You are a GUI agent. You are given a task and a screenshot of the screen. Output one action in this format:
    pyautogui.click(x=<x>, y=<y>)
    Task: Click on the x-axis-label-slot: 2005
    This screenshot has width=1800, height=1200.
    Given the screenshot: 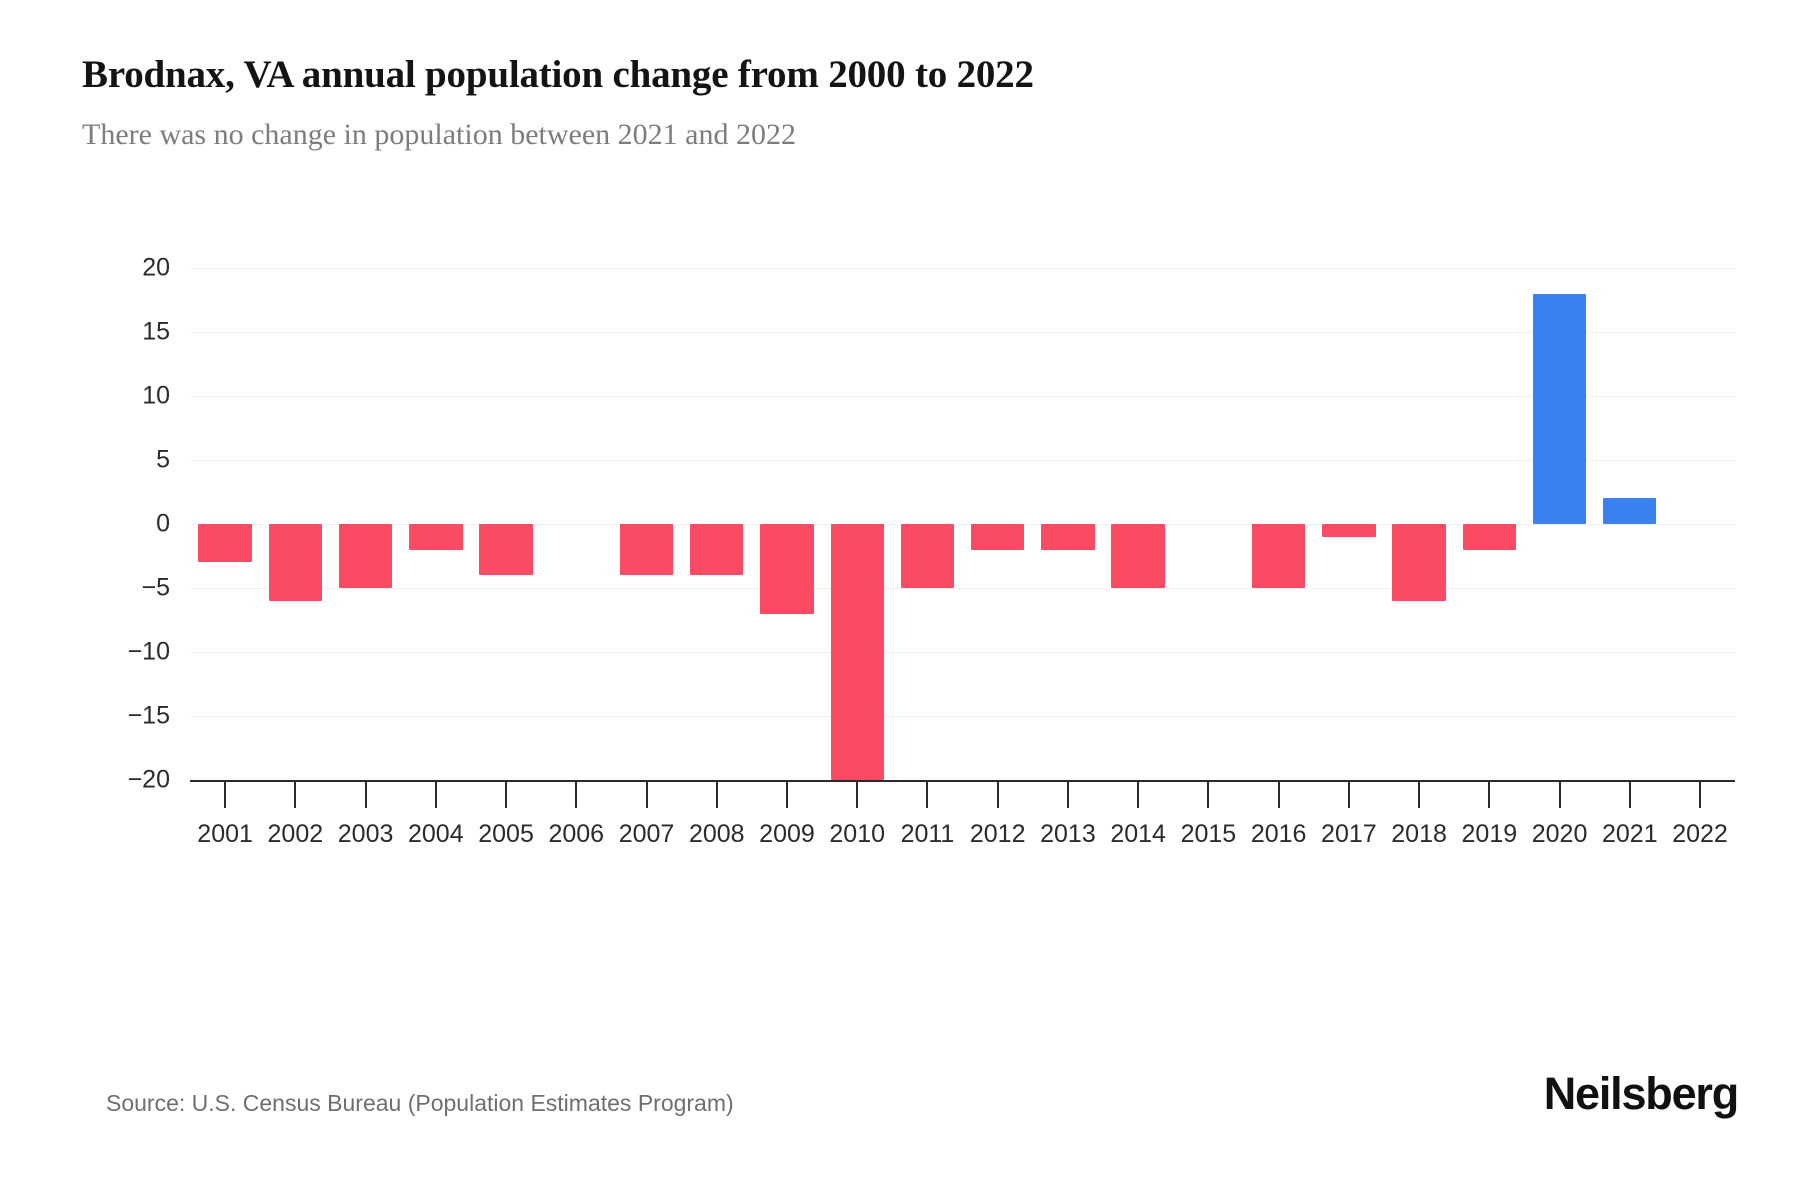 What is the action you would take?
    pyautogui.click(x=506, y=840)
    